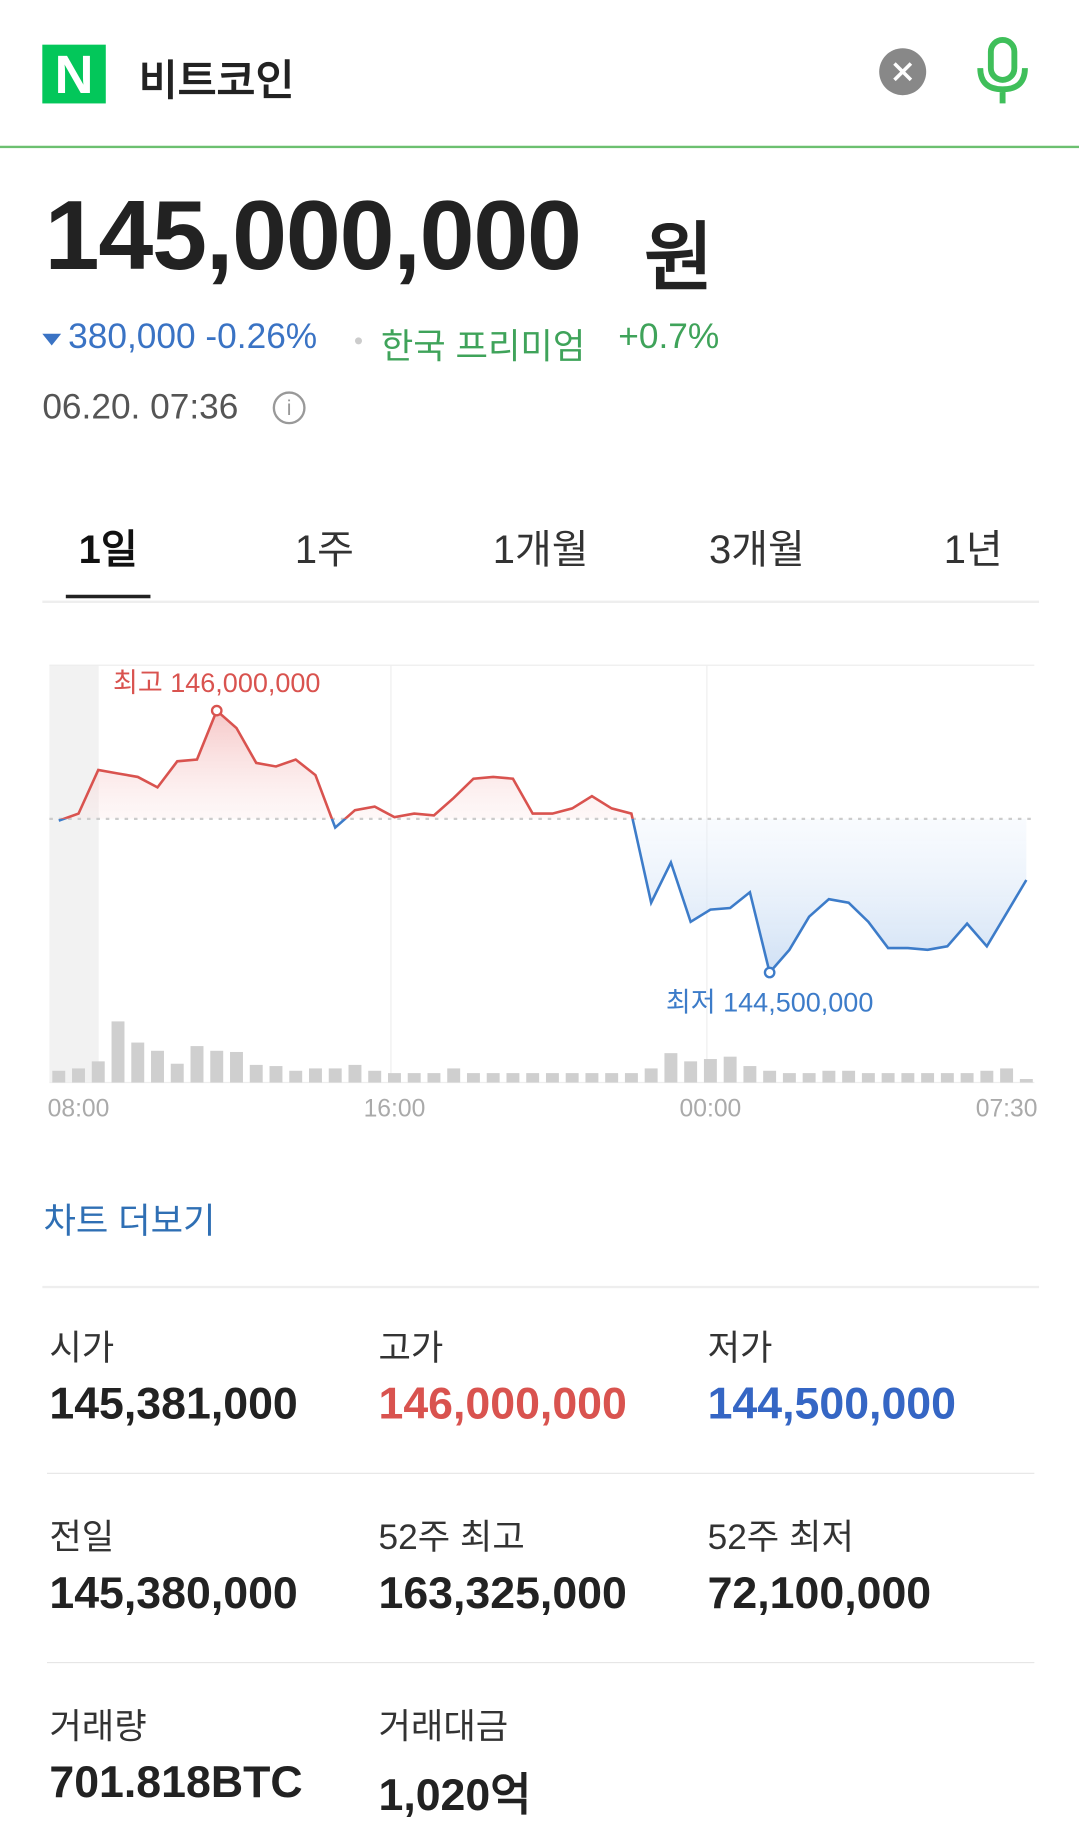 Image resolution: width=1079 pixels, height=1844 pixels. I want to click on stat-label: 저가, so click(740, 1349).